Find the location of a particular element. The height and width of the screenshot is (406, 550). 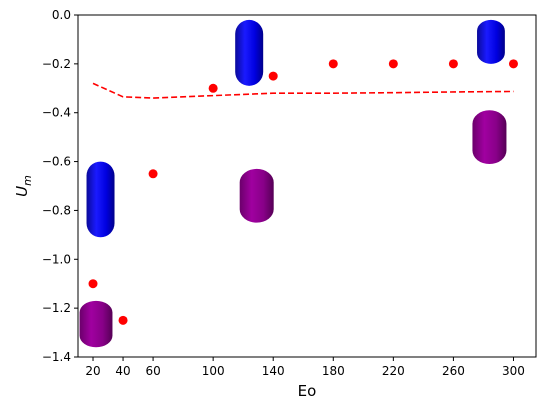

x-tick-label: 40 is located at coordinates (122, 371).